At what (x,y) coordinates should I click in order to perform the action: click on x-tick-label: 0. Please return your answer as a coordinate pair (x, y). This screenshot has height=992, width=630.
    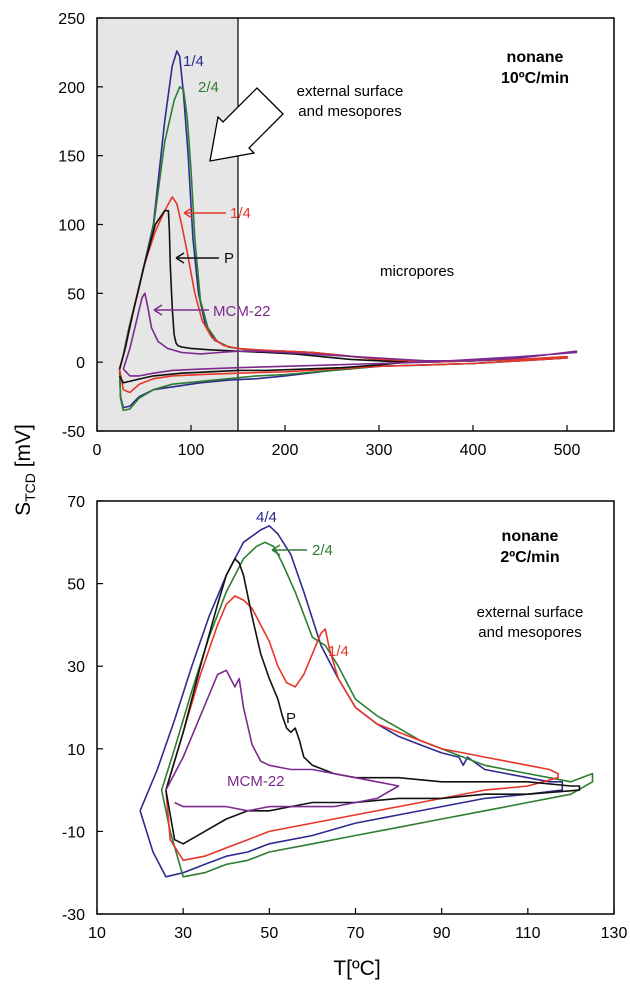
    Looking at the image, I should click on (97, 450).